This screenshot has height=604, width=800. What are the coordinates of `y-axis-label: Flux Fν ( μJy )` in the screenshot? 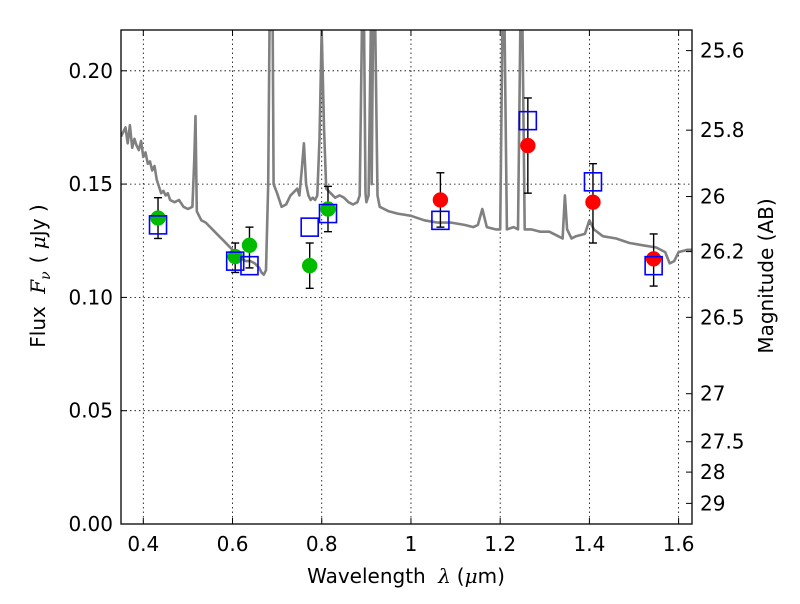 It's located at (40, 275).